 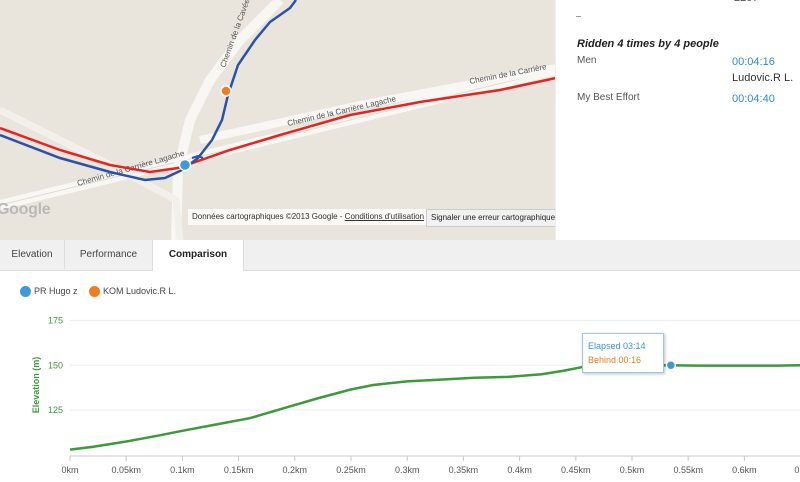 I want to click on panel-divider, so click(x=555, y=120).